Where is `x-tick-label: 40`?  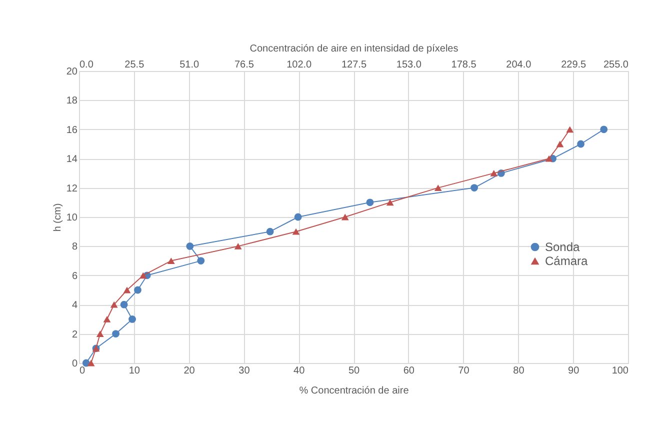 x-tick-label: 40 is located at coordinates (300, 371).